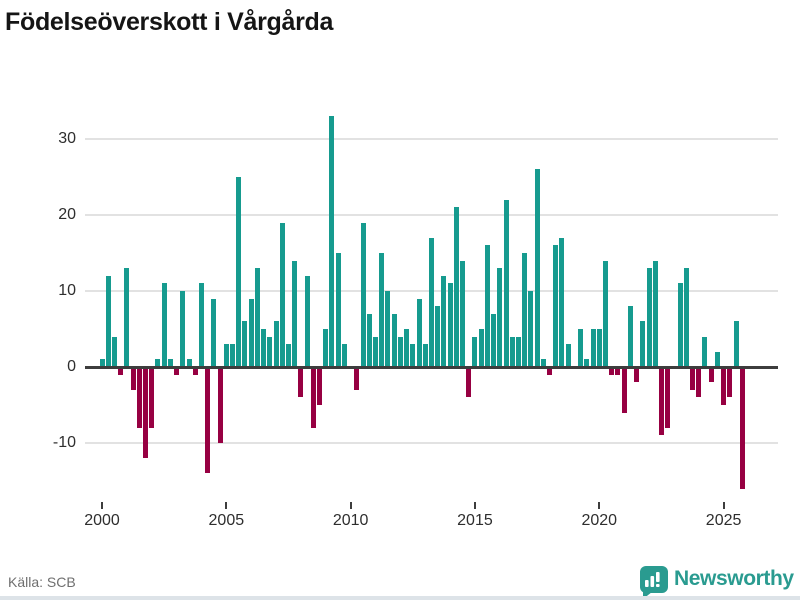  What do you see at coordinates (64, 442) in the screenshot?
I see `y-axis-label--10: -10` at bounding box center [64, 442].